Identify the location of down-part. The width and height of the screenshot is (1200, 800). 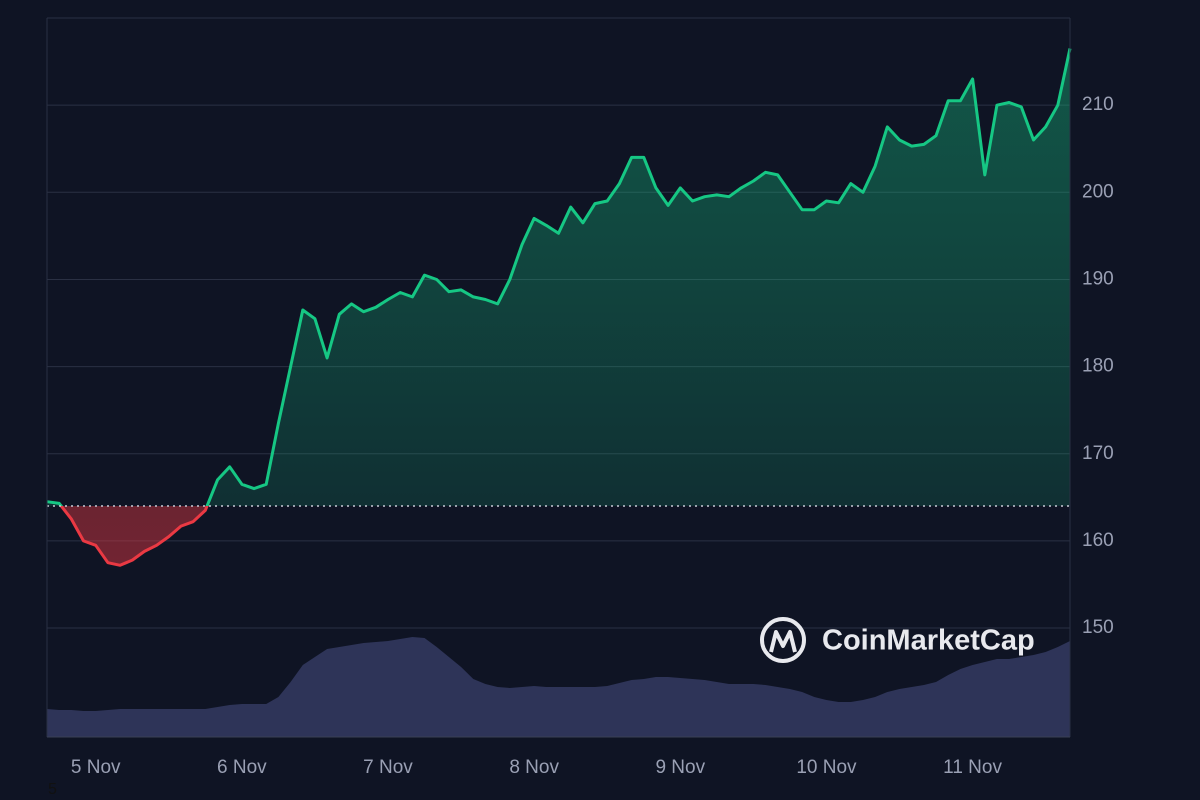
(134, 536).